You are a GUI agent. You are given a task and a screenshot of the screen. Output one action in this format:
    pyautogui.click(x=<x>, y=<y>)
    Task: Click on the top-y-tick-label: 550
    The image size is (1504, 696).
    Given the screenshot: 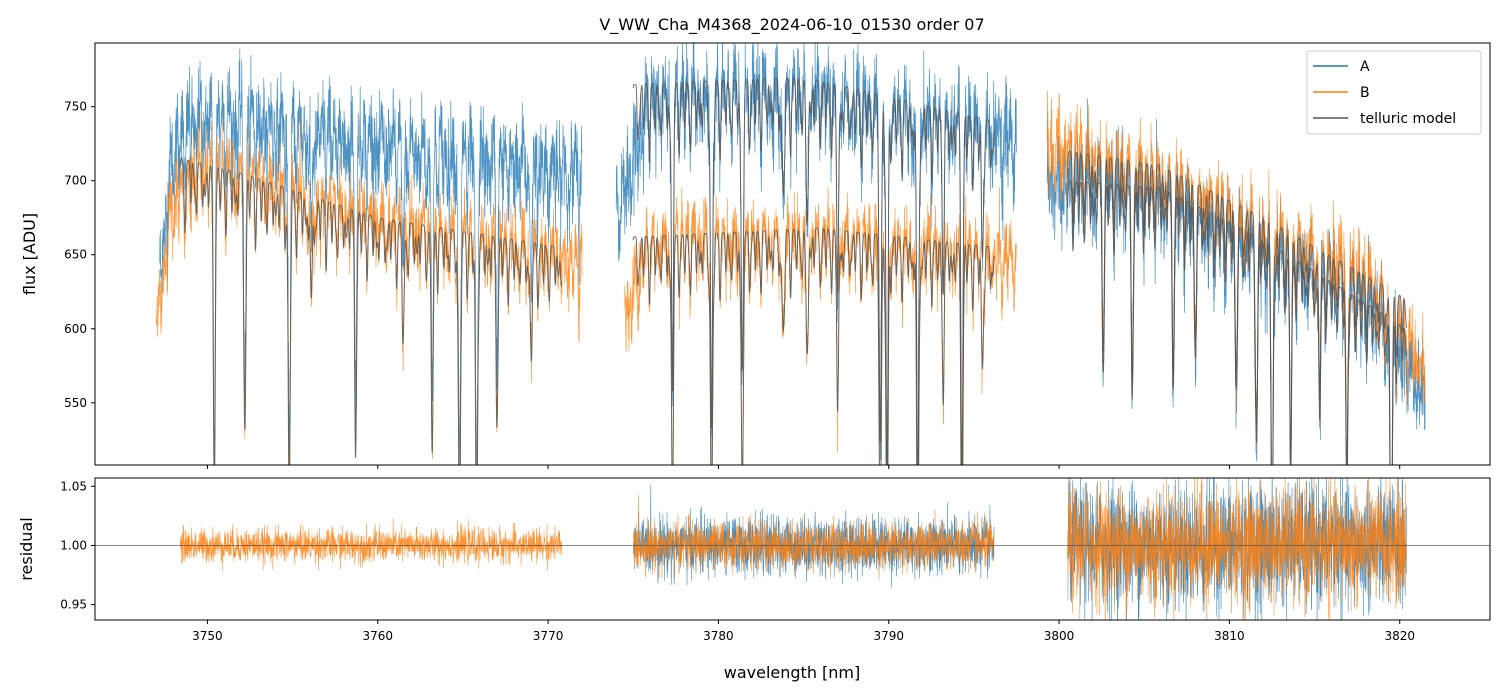 What is the action you would take?
    pyautogui.click(x=75, y=403)
    